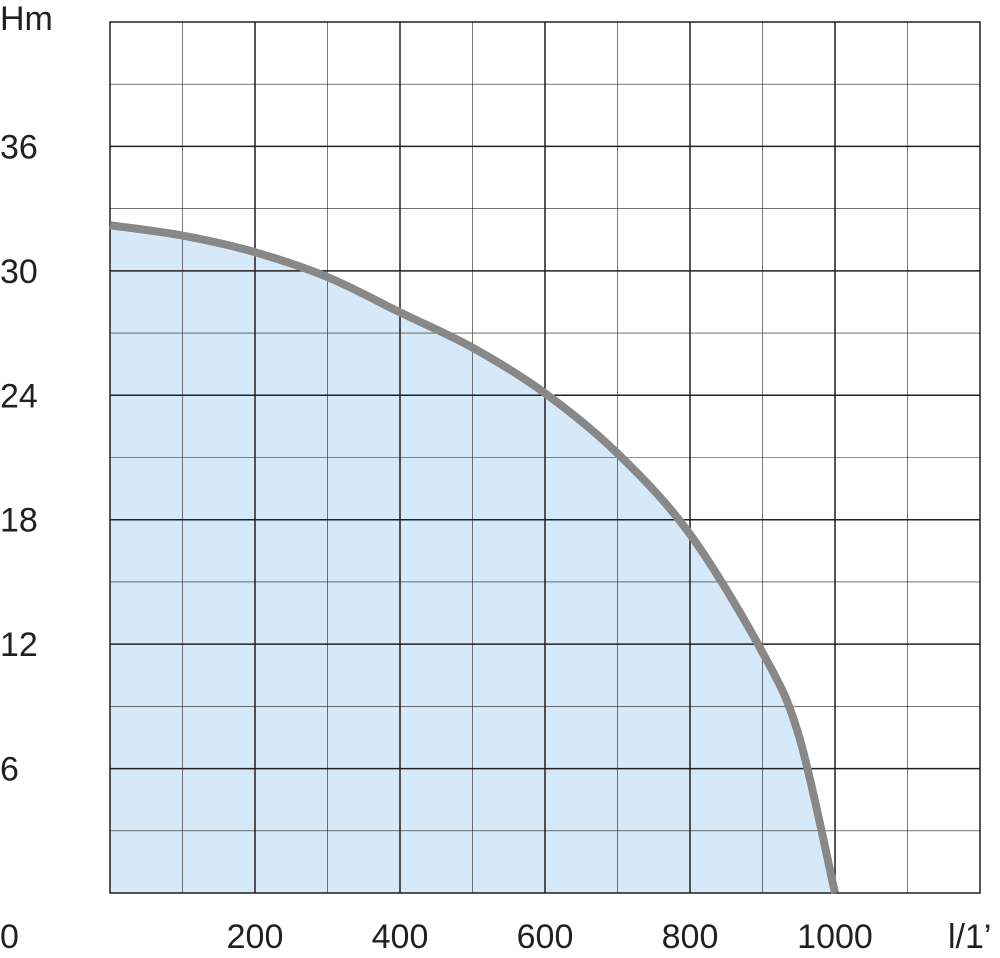 This screenshot has width=1000, height=958. Describe the element at coordinates (19, 147) in the screenshot. I see `y-tick-label: 36` at that location.